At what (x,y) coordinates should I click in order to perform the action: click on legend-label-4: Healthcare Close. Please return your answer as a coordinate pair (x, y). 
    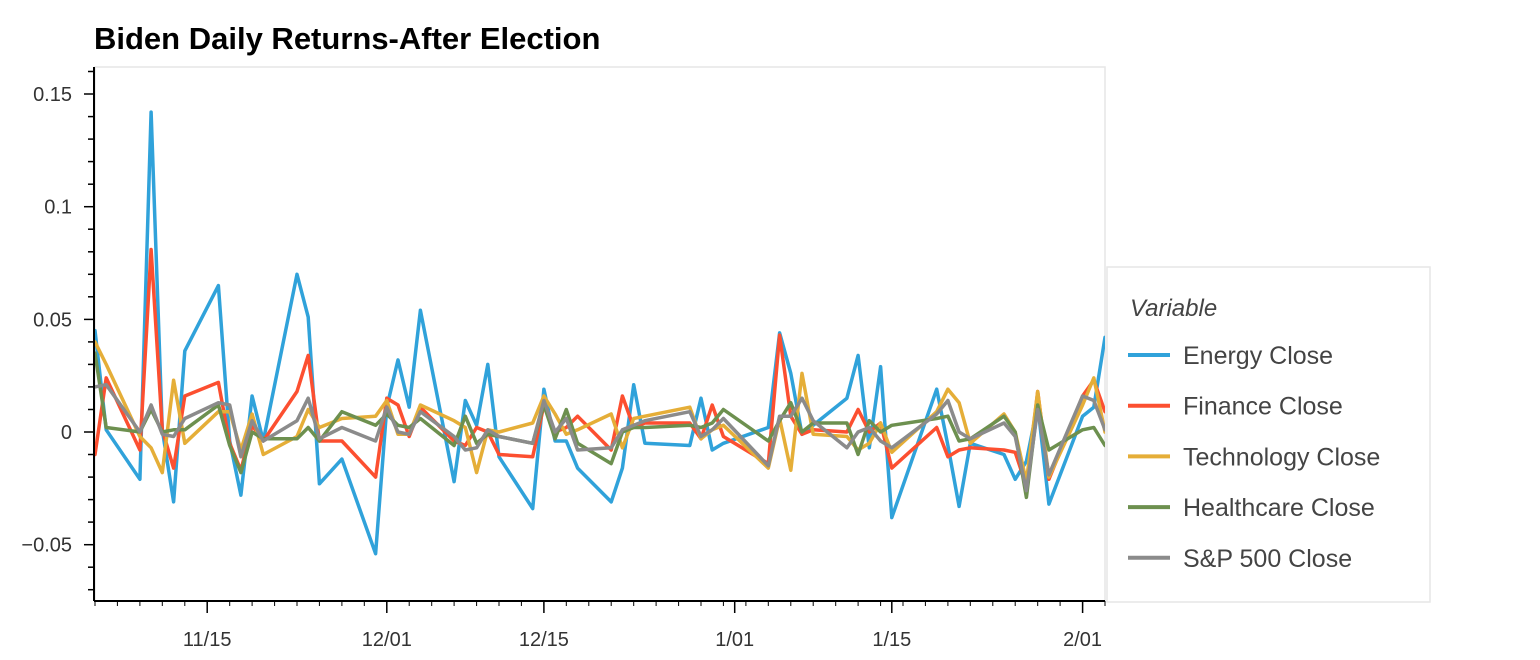
    Looking at the image, I should click on (1279, 508).